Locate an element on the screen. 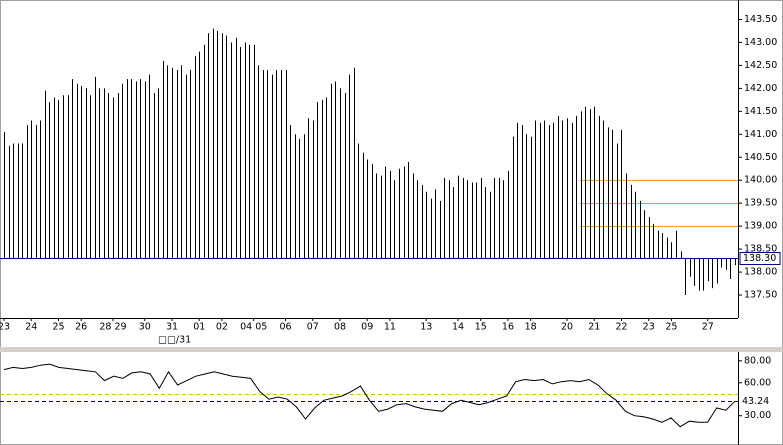  x-tick-label: 06 is located at coordinates (285, 327).